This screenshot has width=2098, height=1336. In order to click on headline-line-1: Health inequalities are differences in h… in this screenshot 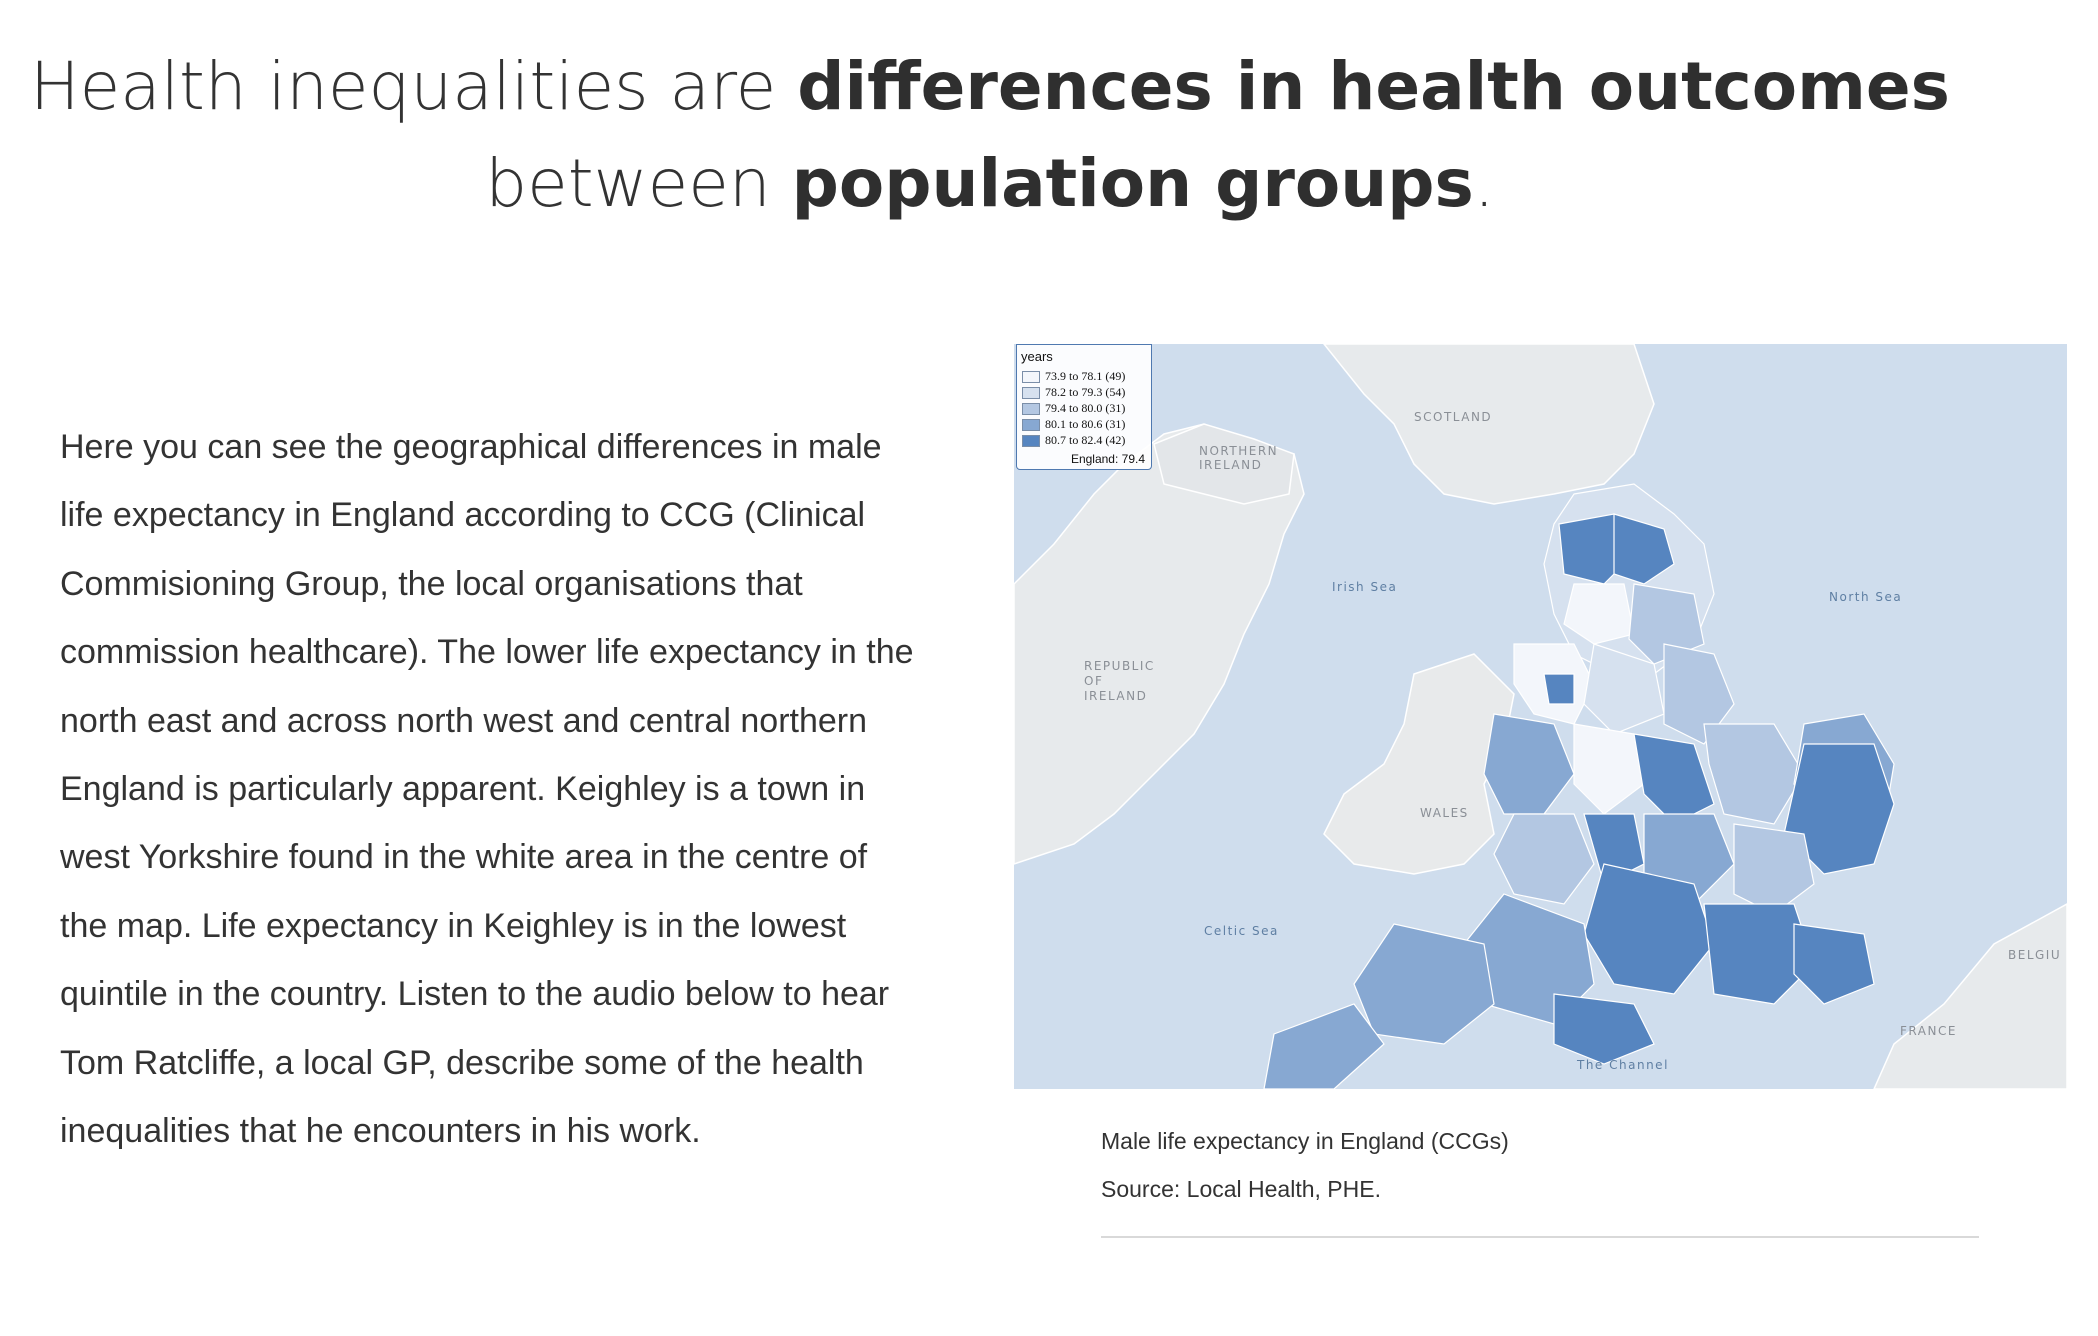, I will do `click(990, 86)`.